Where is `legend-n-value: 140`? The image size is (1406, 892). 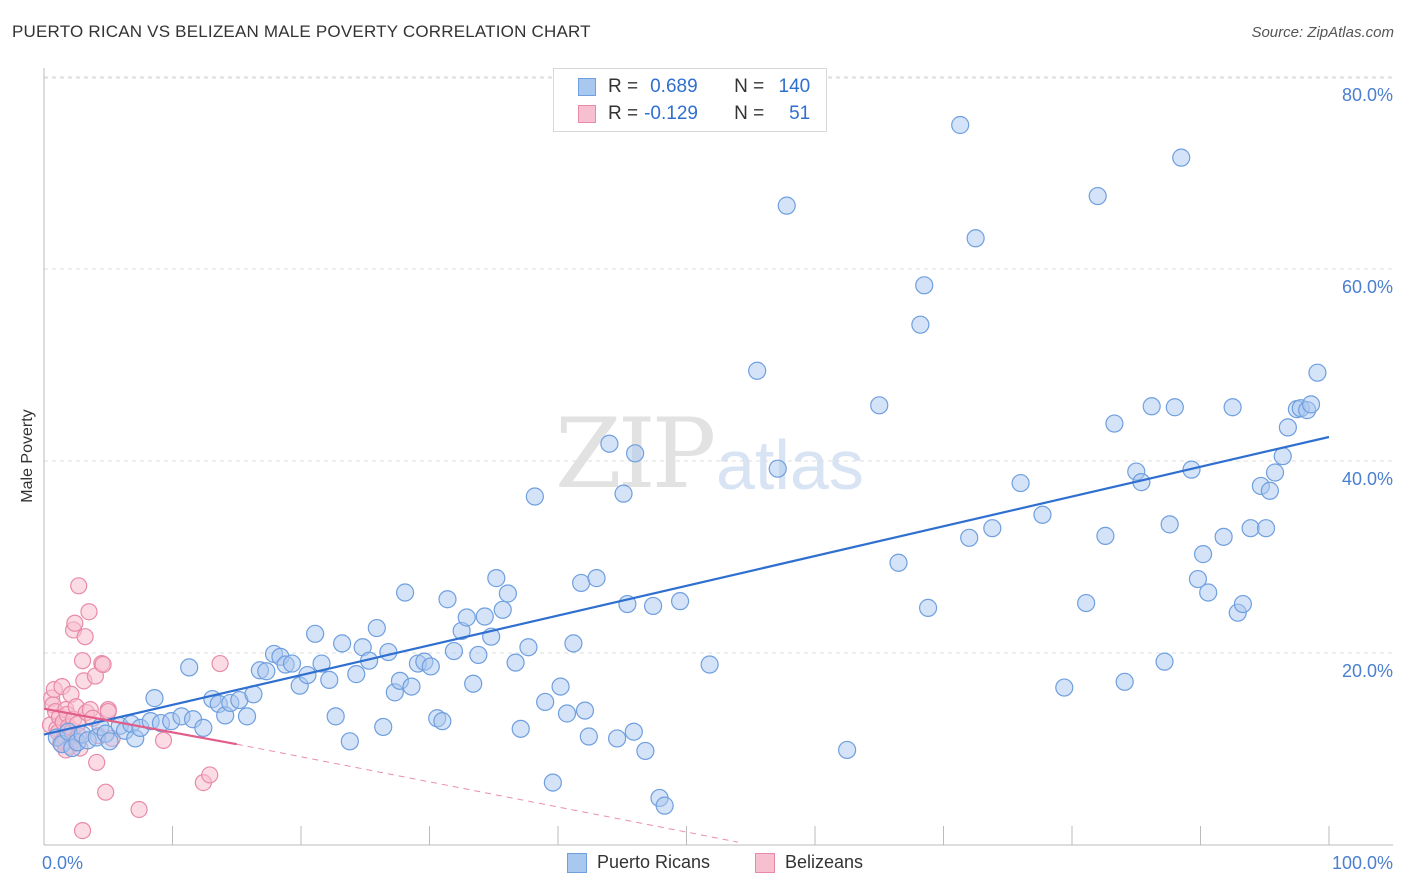 legend-n-value: 140 is located at coordinates (794, 86).